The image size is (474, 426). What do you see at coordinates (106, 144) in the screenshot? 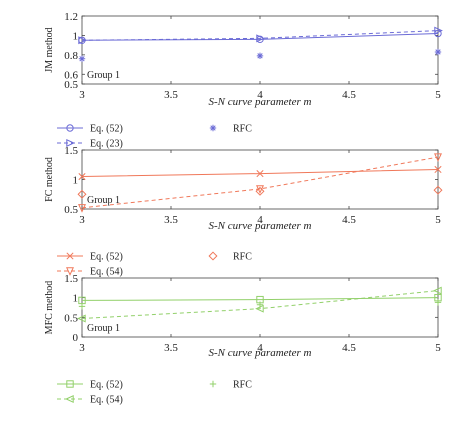
I see `legend-label: Eq. (23)` at bounding box center [106, 144].